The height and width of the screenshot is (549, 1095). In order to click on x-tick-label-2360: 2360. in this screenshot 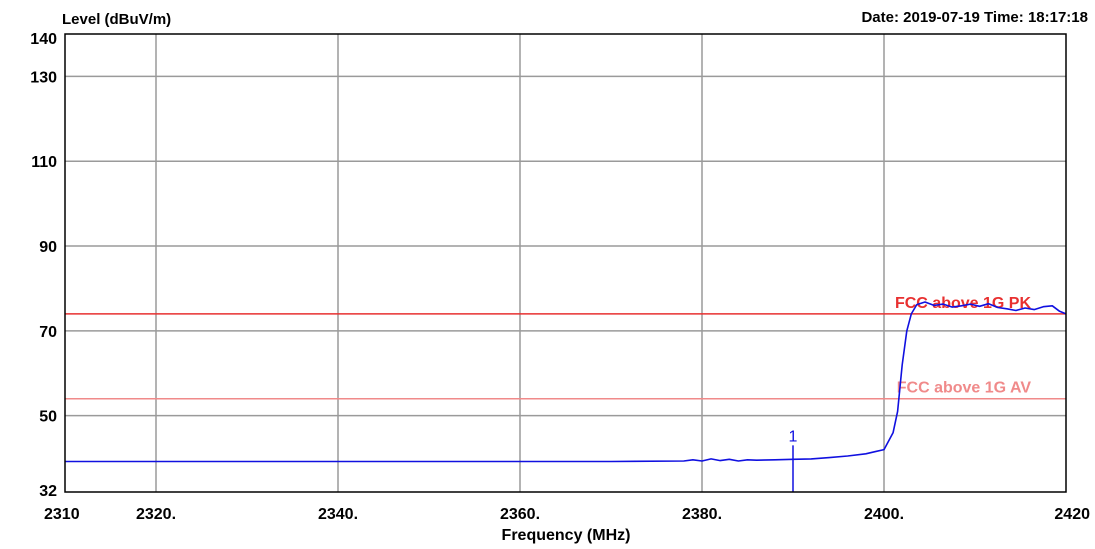, I will do `click(520, 514)`.